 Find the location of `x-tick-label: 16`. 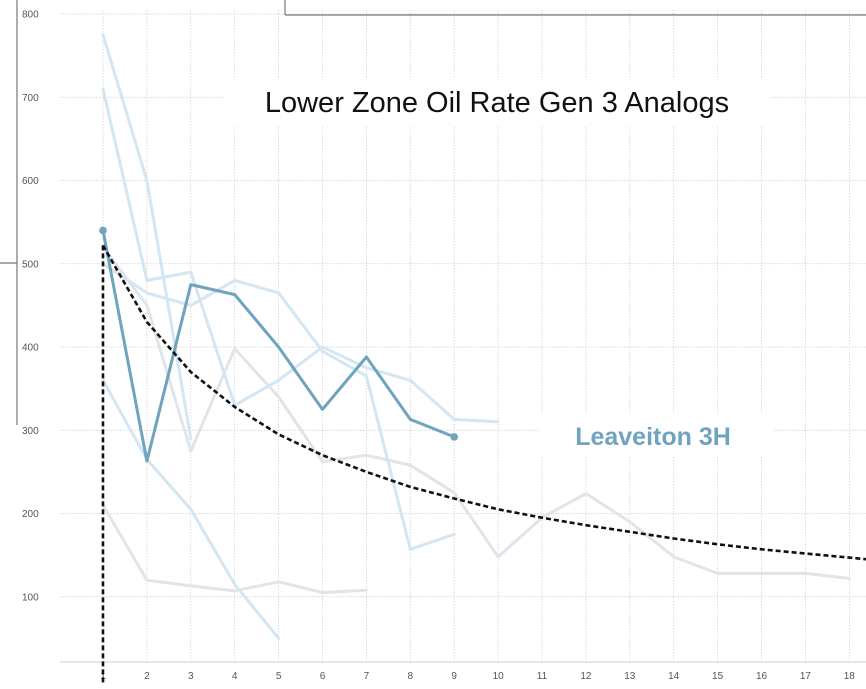

x-tick-label: 16 is located at coordinates (762, 676).